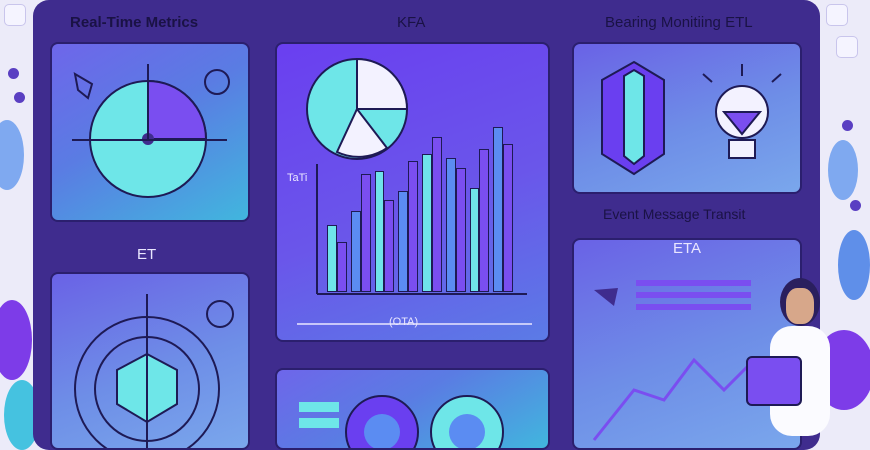 The height and width of the screenshot is (450, 870). Describe the element at coordinates (674, 360) in the screenshot. I see `eta-panel` at that location.